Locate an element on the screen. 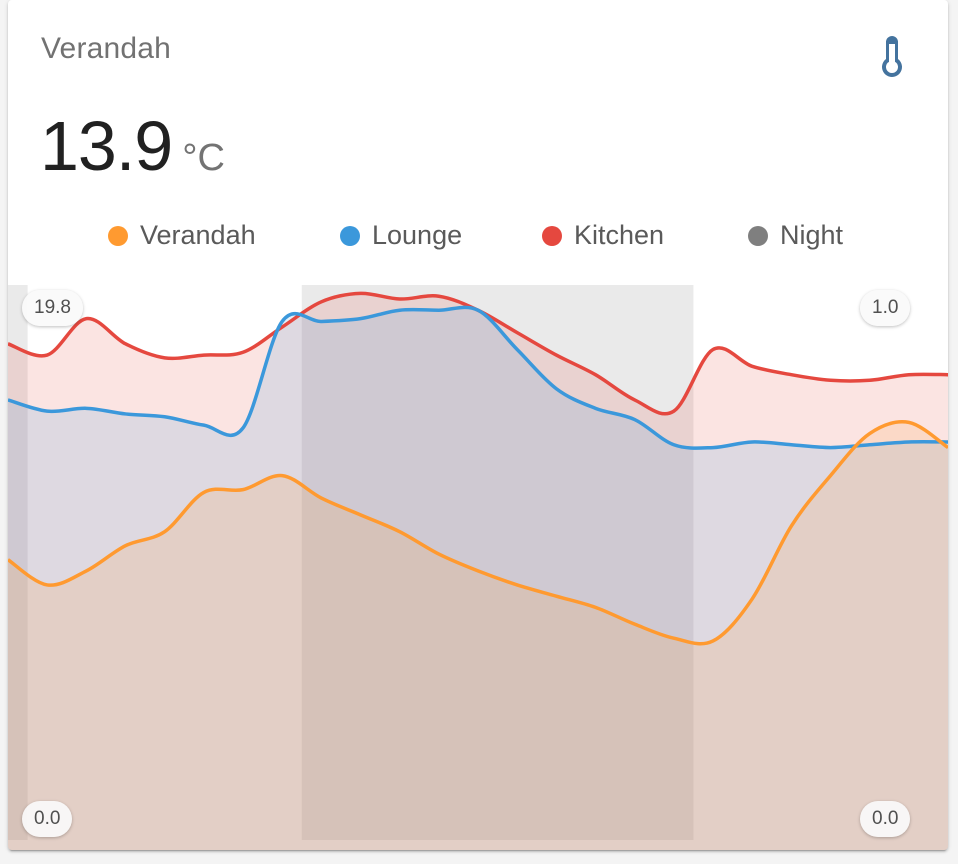 This screenshot has height=864, width=958. legend-item-kitchen: Kitchen is located at coordinates (603, 235).